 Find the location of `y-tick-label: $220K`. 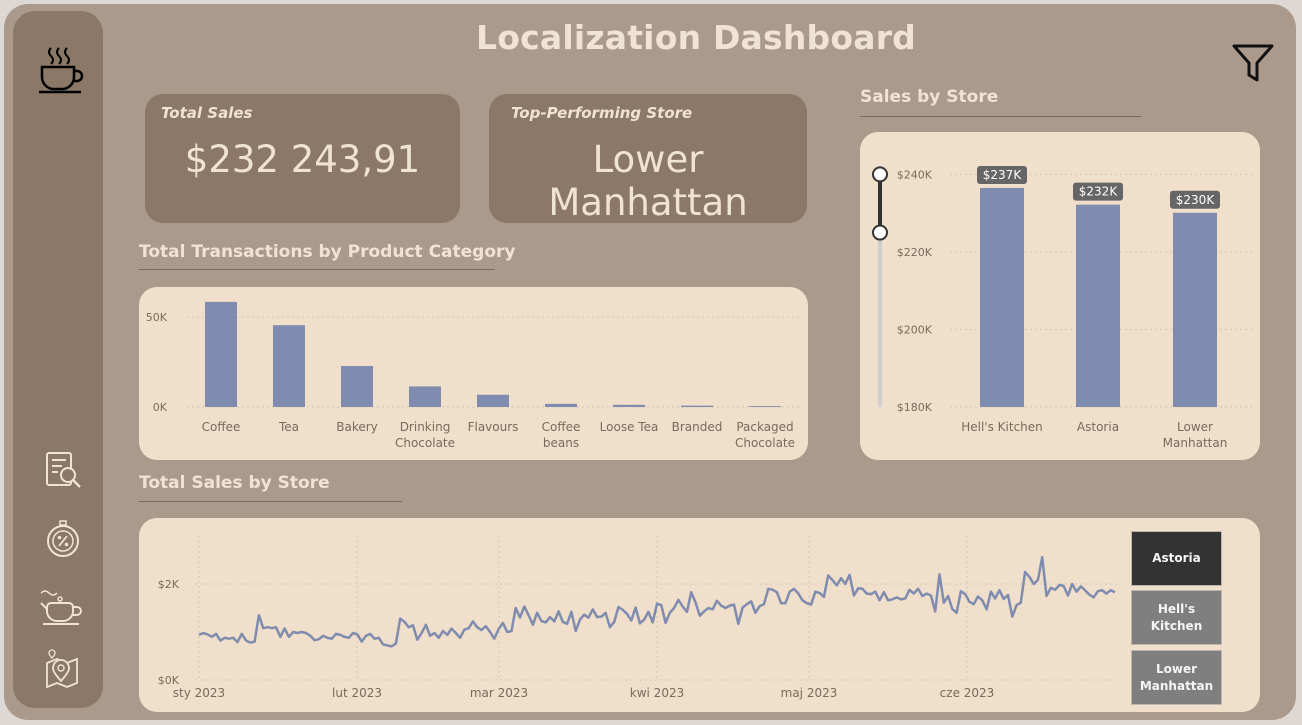

y-tick-label: $220K is located at coordinates (915, 252).